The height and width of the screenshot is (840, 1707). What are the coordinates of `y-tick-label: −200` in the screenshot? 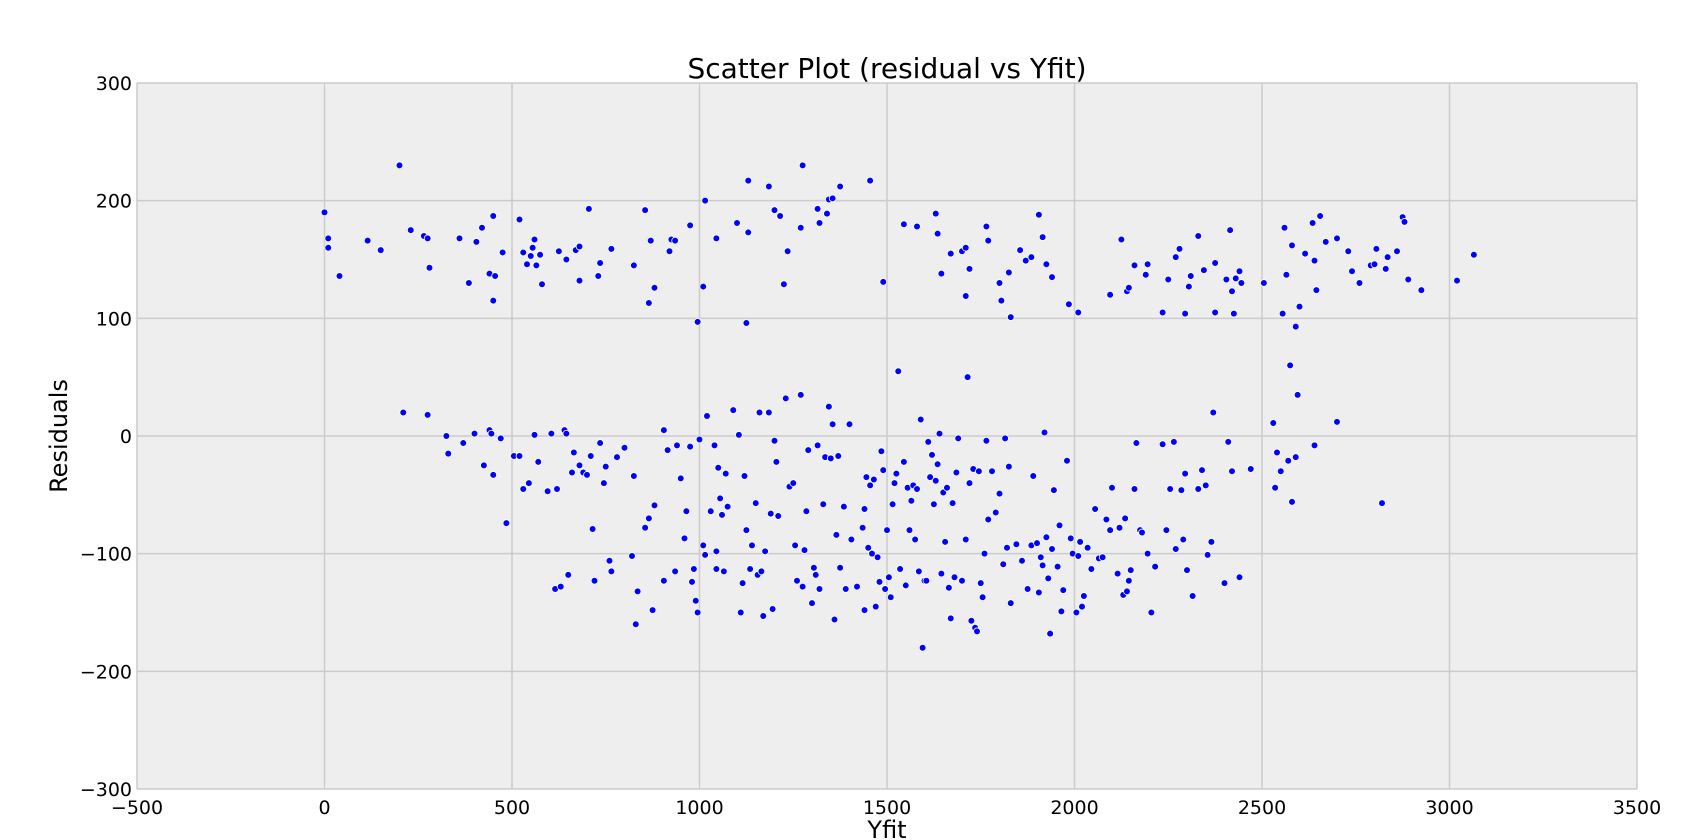 It's located at (106, 672).